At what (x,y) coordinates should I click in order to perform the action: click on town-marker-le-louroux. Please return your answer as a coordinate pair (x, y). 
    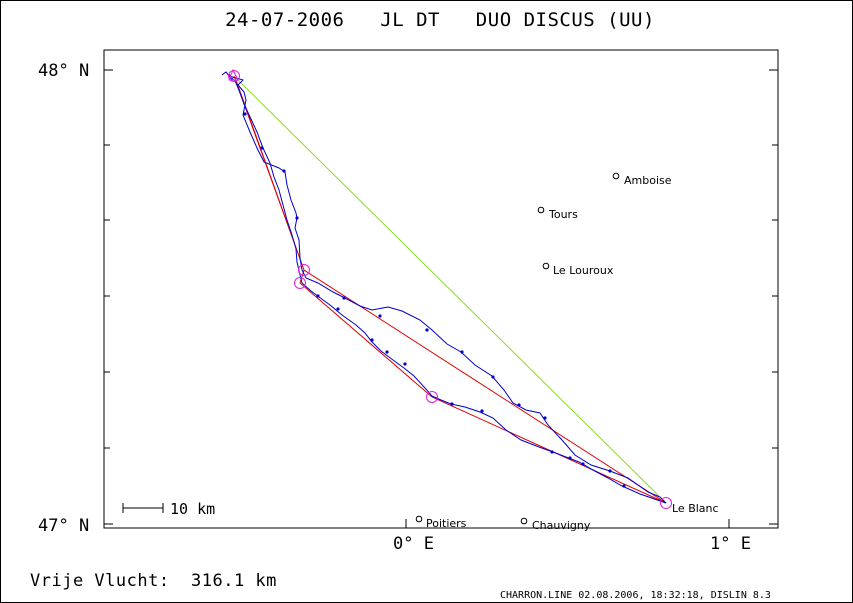
    Looking at the image, I should click on (546, 266).